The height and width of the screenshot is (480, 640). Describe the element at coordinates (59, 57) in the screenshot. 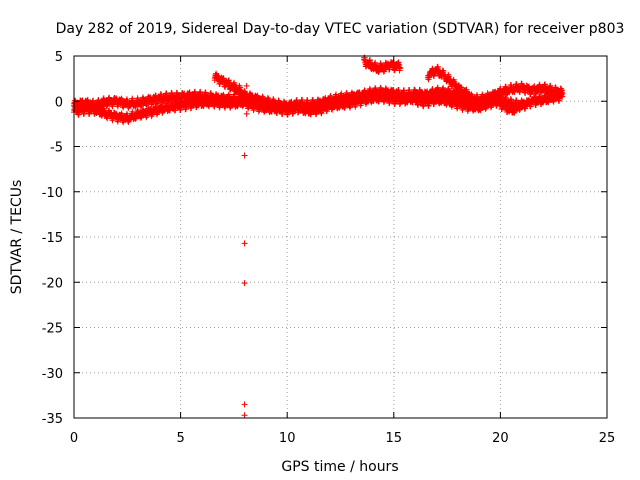

I see `y-tick-label: 5` at that location.